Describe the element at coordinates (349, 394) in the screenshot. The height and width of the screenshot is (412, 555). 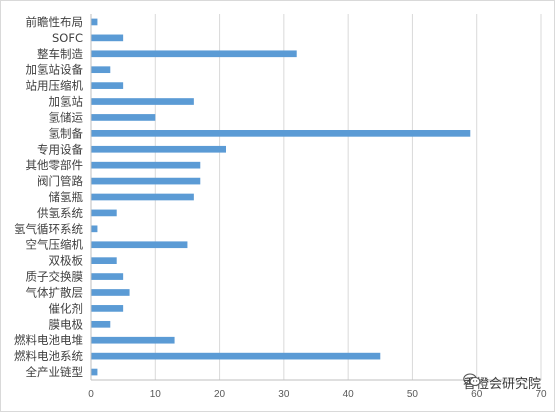
I see `x-tick-label: 40` at that location.